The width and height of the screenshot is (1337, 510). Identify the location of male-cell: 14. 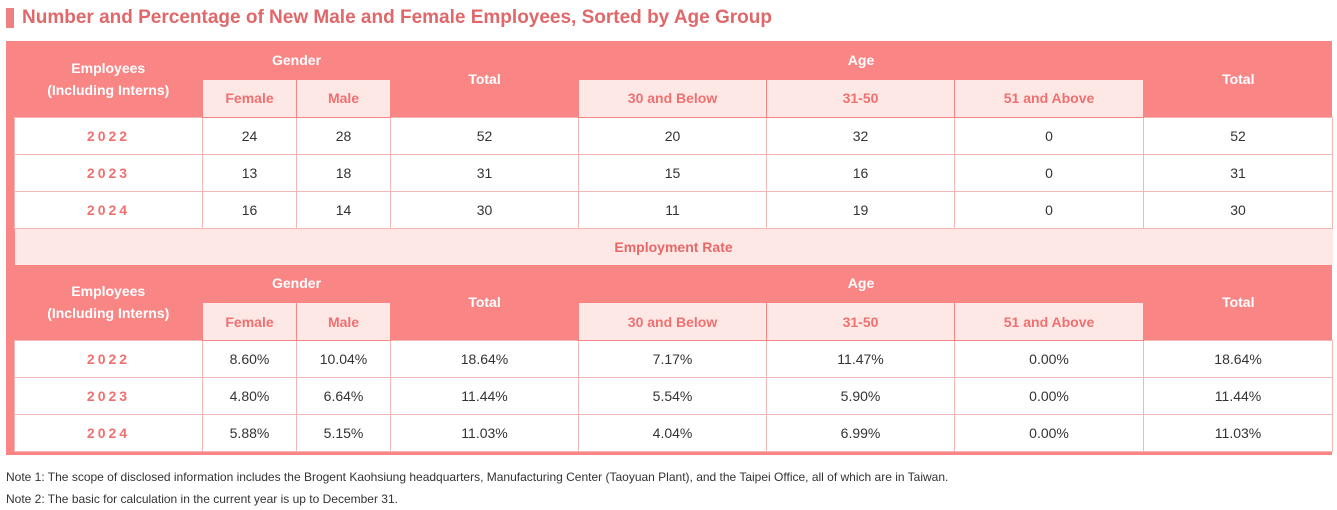
(343, 209).